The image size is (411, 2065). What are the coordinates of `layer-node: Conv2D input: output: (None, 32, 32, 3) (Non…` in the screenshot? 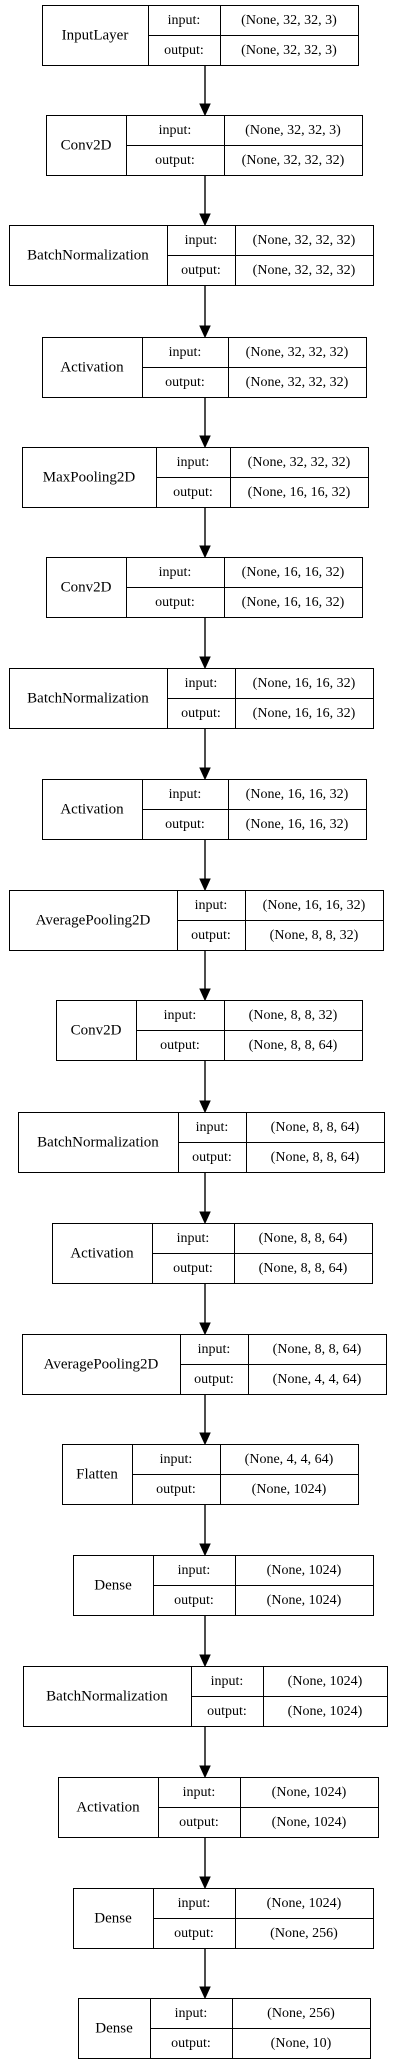 It's located at (204, 145).